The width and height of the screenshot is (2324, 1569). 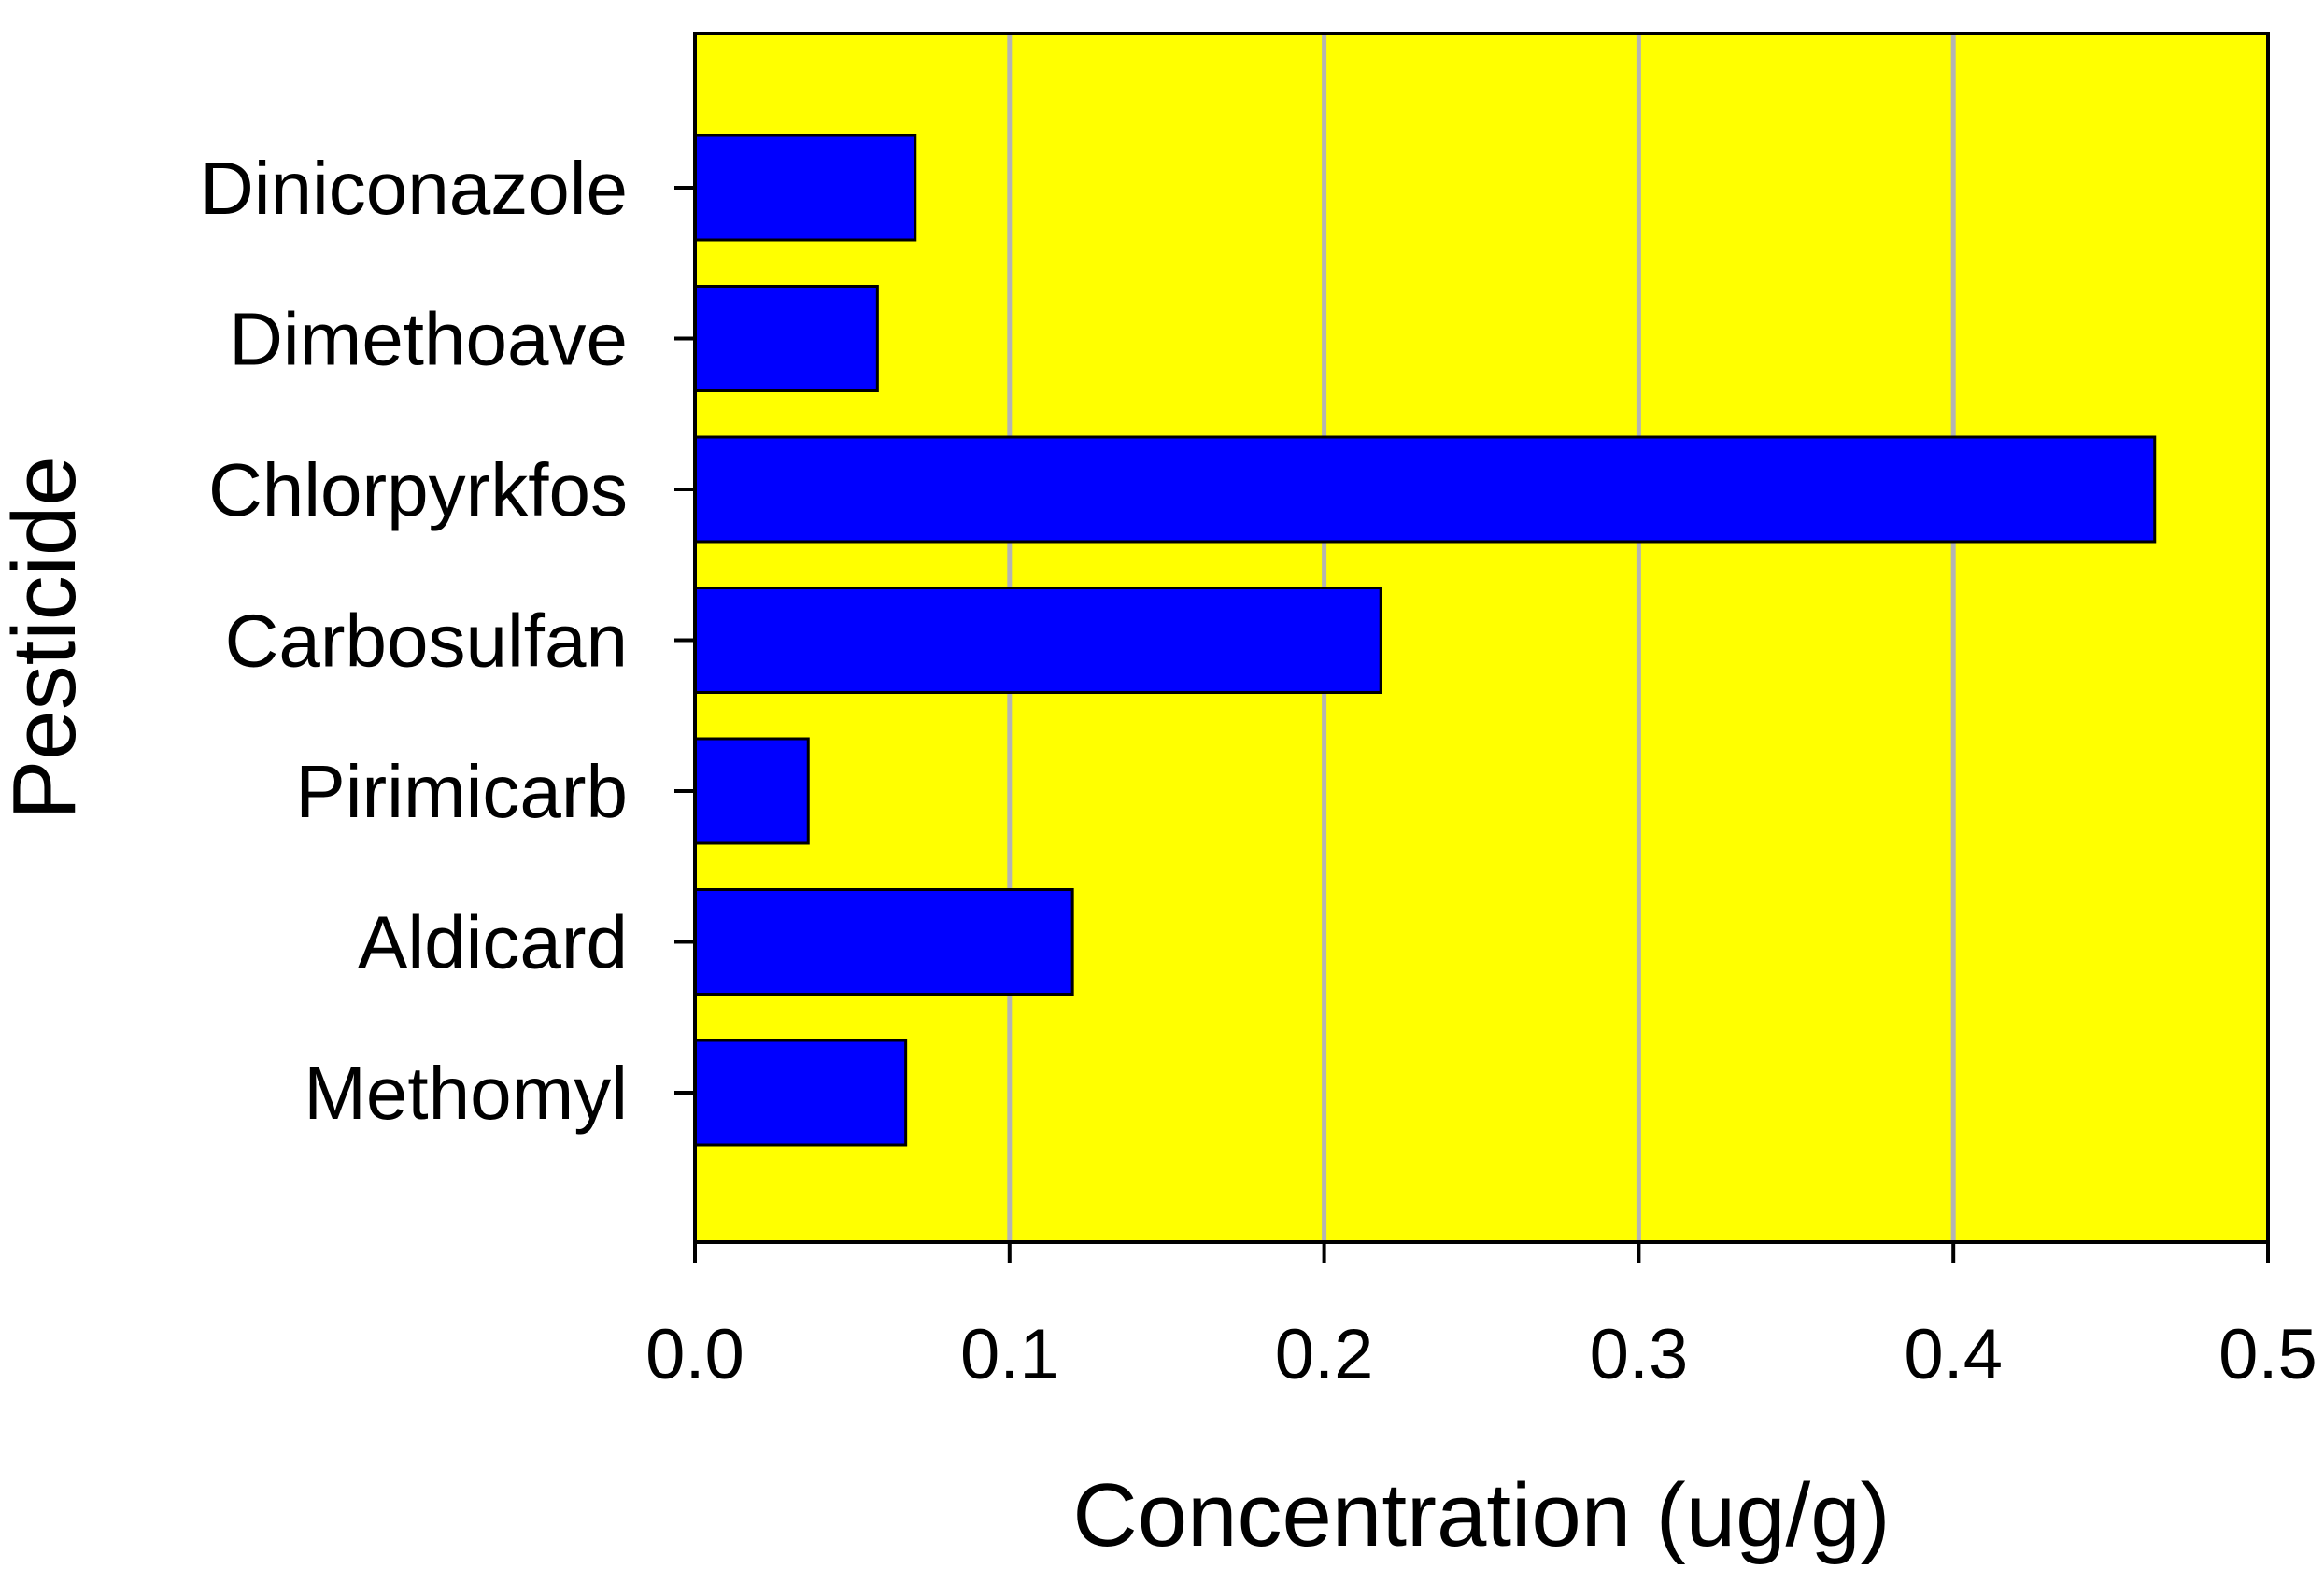 I want to click on bar-aldicard, so click(x=883, y=942).